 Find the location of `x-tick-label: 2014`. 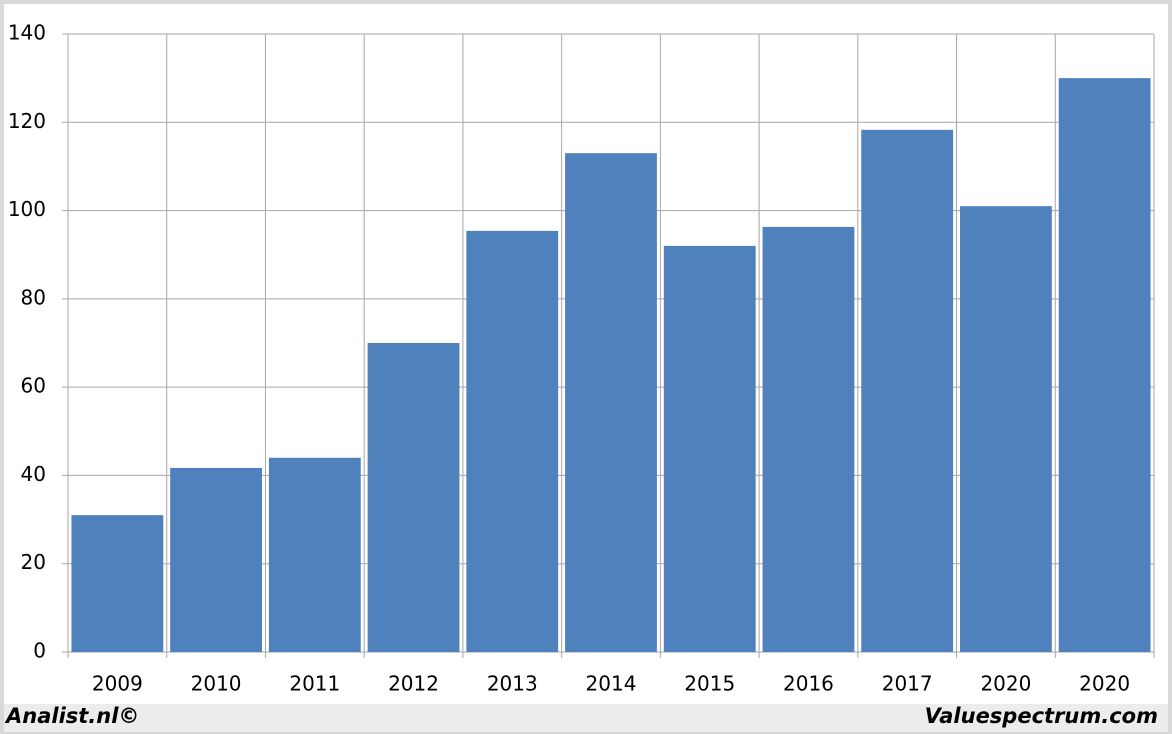

x-tick-label: 2014 is located at coordinates (611, 684).